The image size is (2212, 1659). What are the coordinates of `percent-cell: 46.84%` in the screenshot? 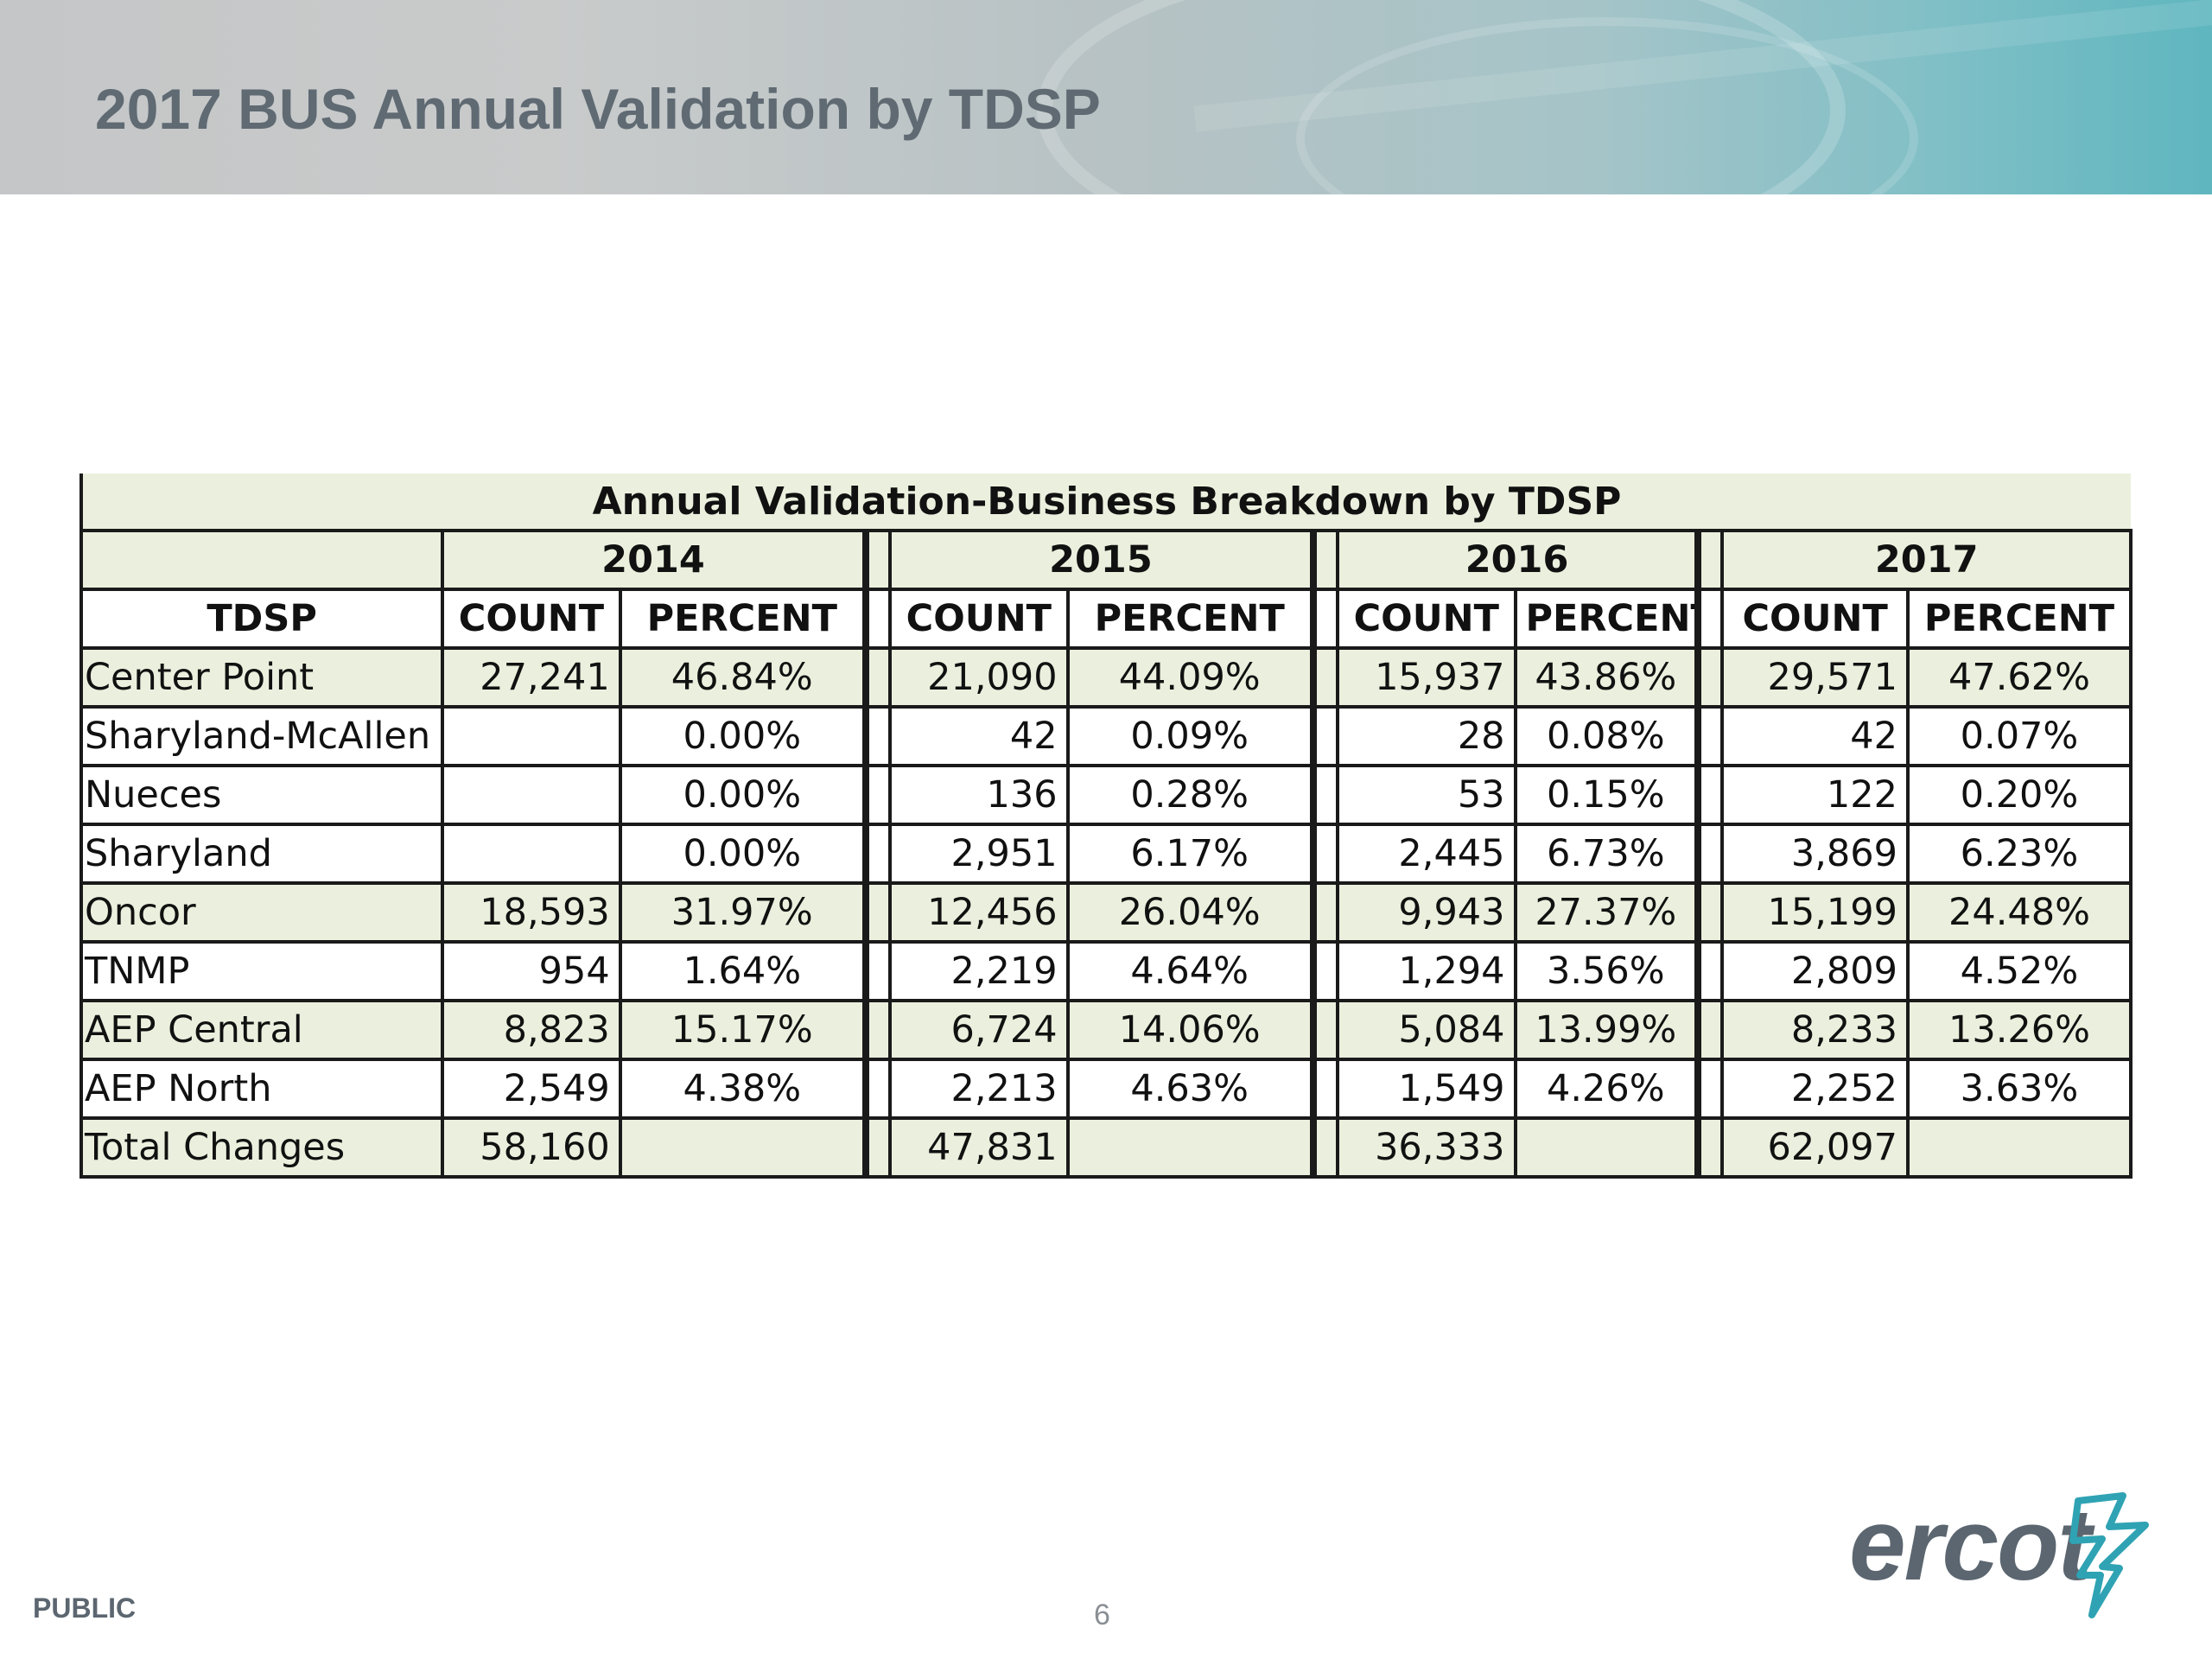 It's located at (742, 677).